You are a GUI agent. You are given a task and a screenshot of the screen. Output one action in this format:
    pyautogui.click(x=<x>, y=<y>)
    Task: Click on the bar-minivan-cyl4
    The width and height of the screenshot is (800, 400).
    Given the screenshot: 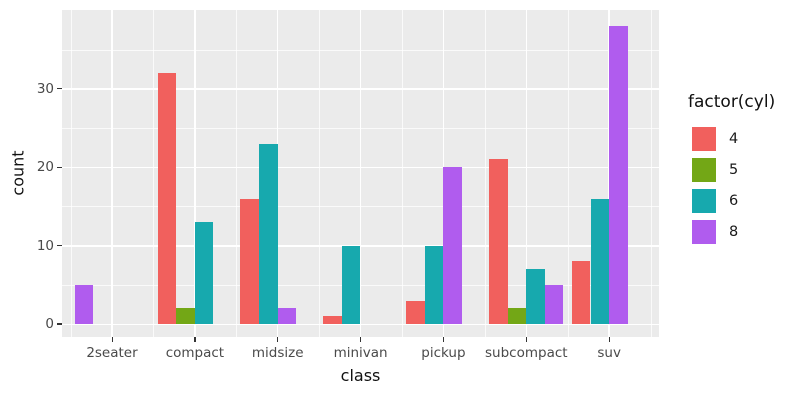 What is the action you would take?
    pyautogui.click(x=332, y=320)
    